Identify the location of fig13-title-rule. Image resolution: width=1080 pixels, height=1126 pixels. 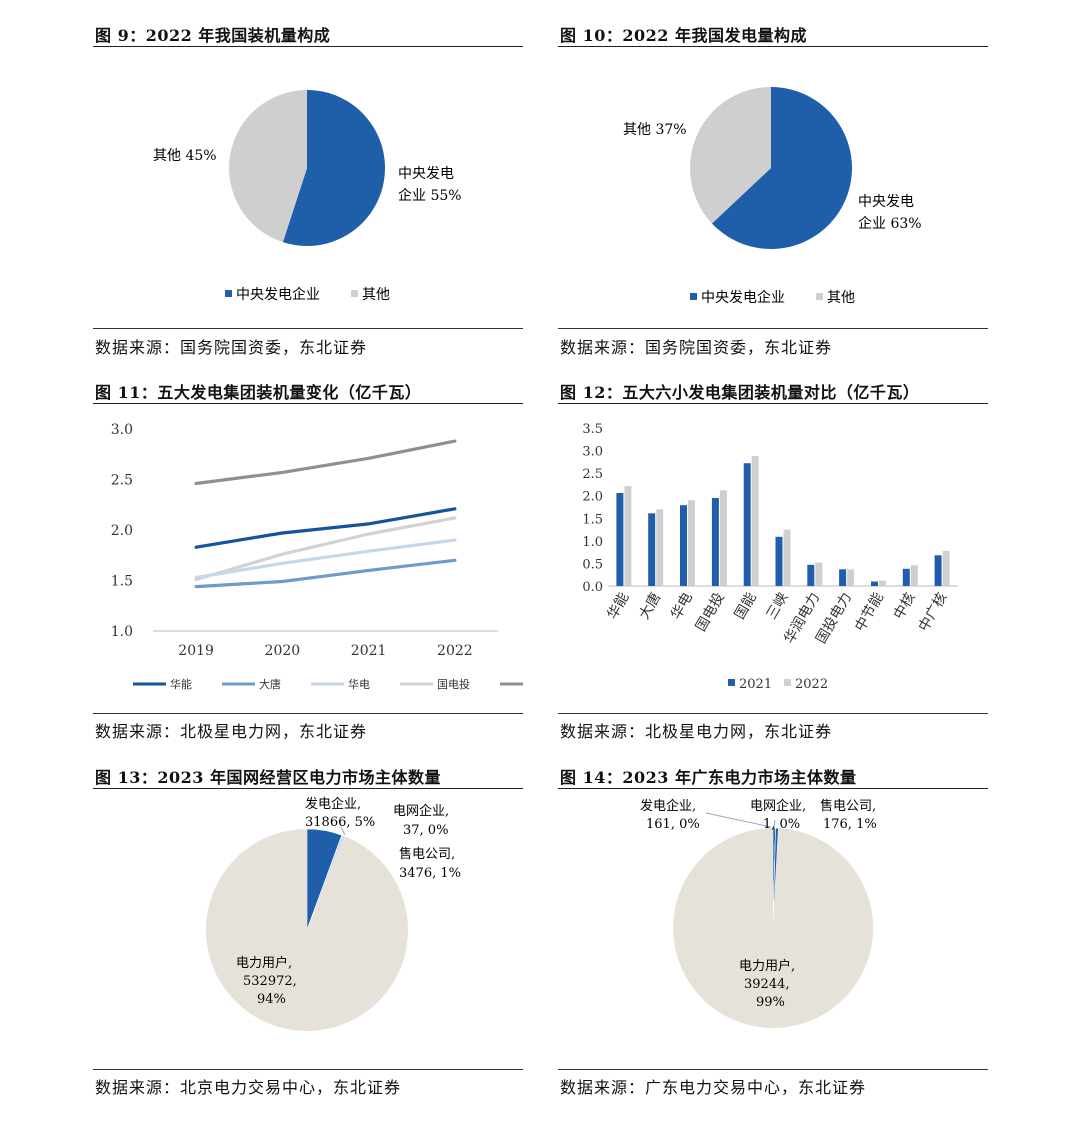
(308, 788).